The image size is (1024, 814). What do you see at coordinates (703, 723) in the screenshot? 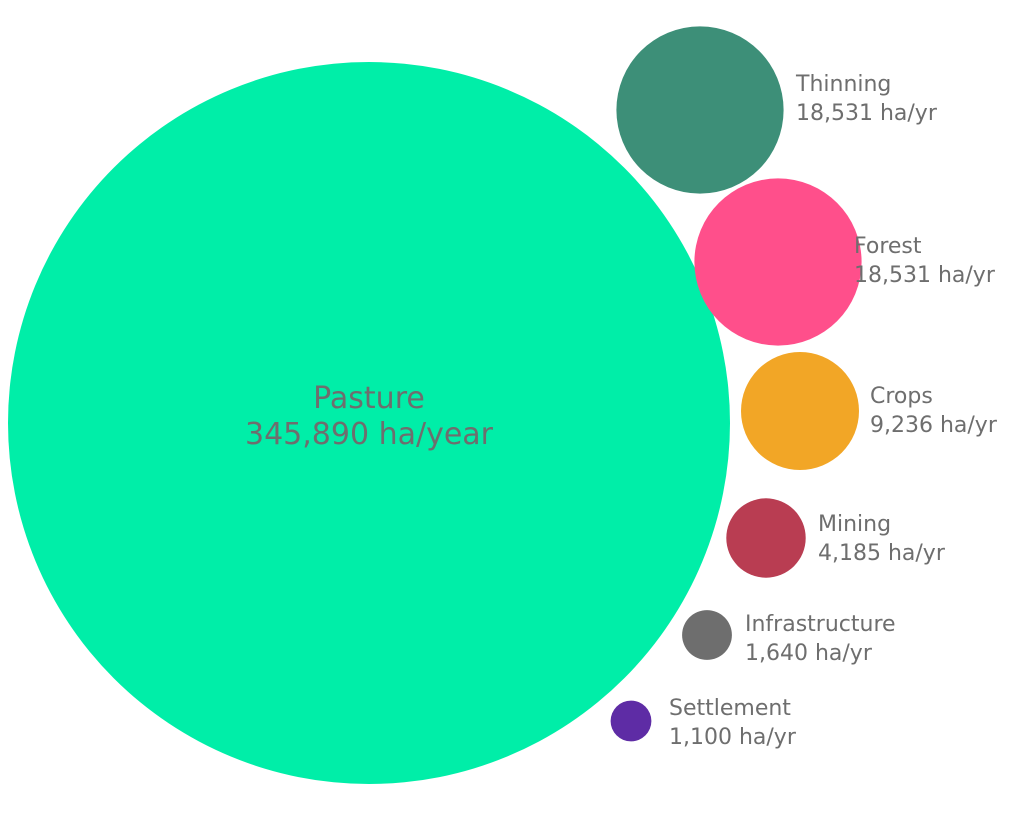
I see `bubble-settlement: Settlement 1,100 ha/yr` at bounding box center [703, 723].